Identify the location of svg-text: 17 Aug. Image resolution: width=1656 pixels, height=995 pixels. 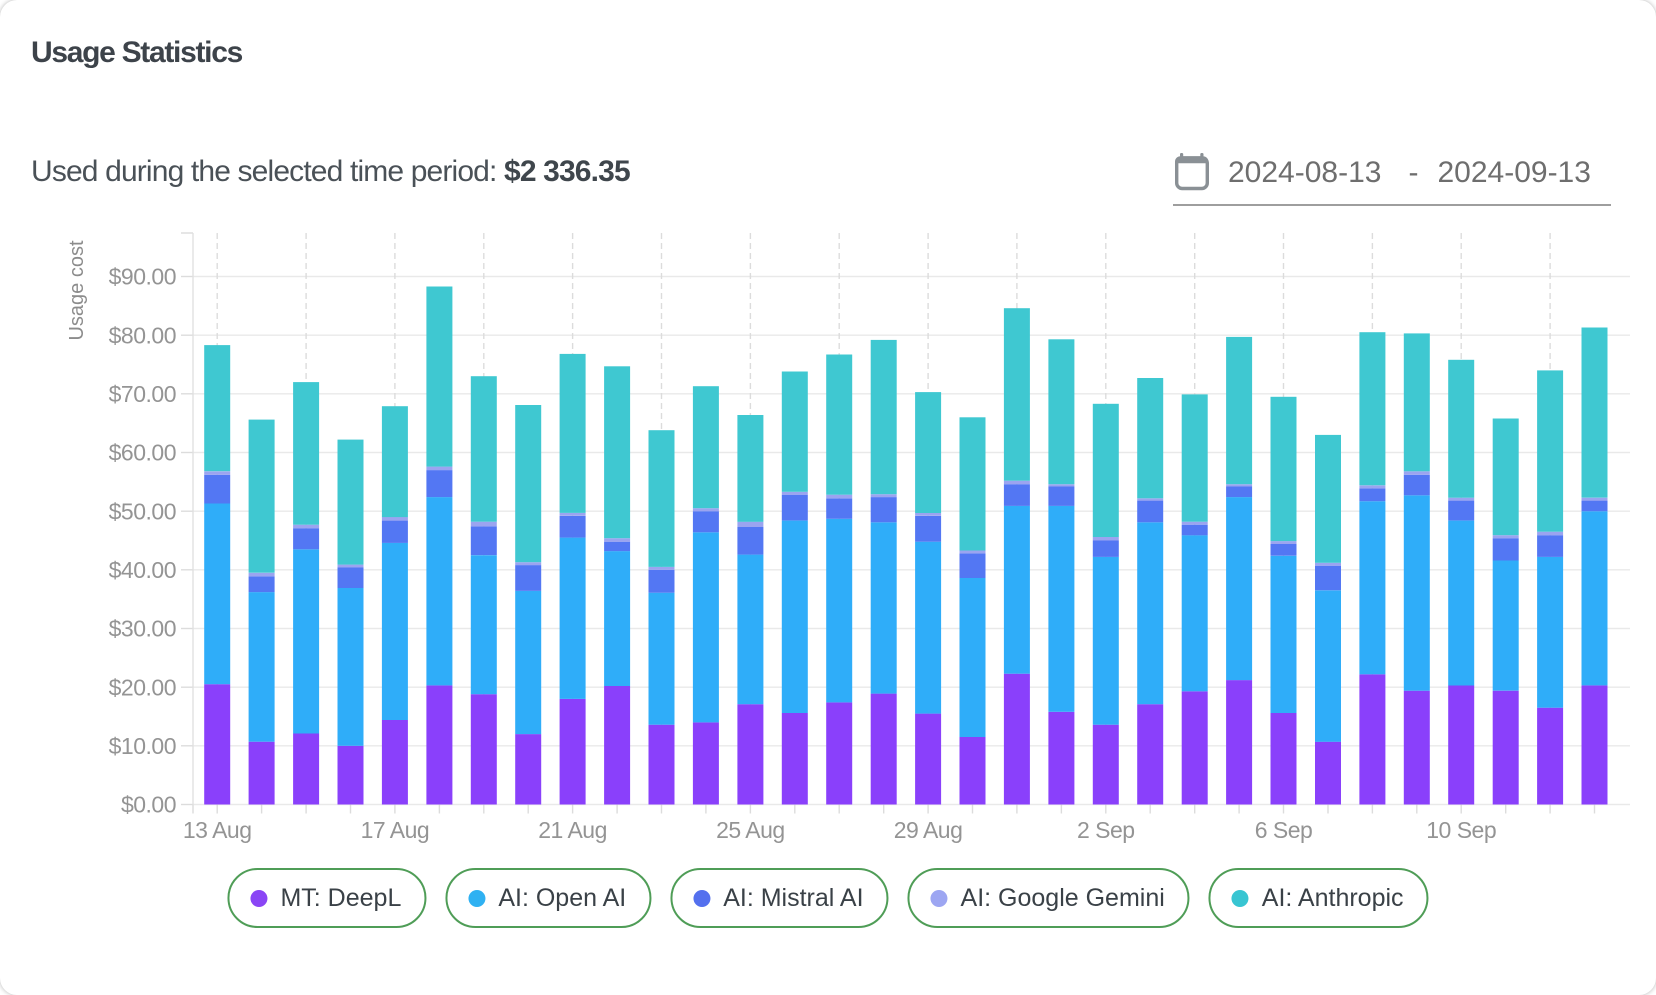
(395, 830).